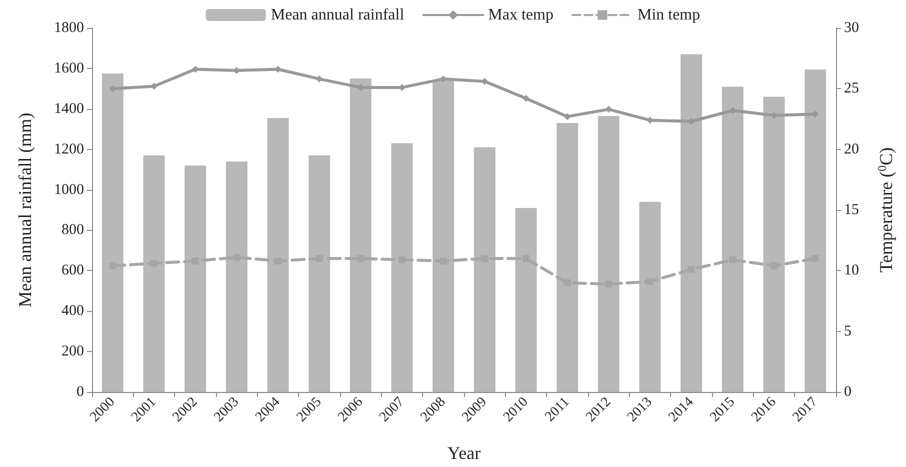 This screenshot has height=467, width=906. What do you see at coordinates (851, 28) in the screenshot?
I see `y2-tick-label: 30` at bounding box center [851, 28].